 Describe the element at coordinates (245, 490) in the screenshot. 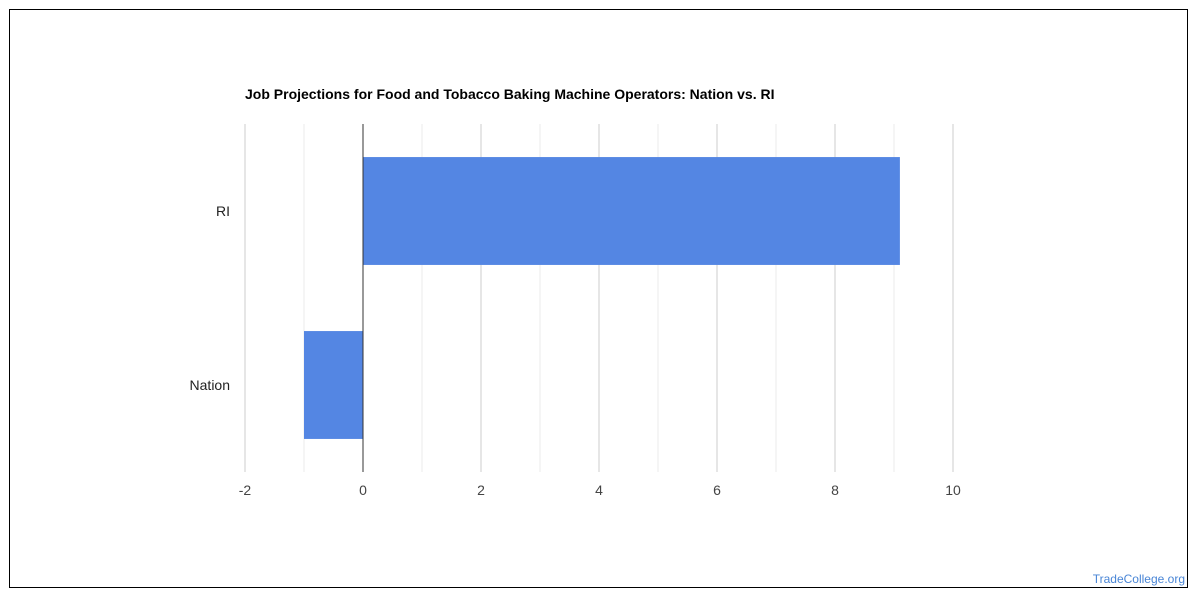

I see `x-tick-label: -2` at that location.